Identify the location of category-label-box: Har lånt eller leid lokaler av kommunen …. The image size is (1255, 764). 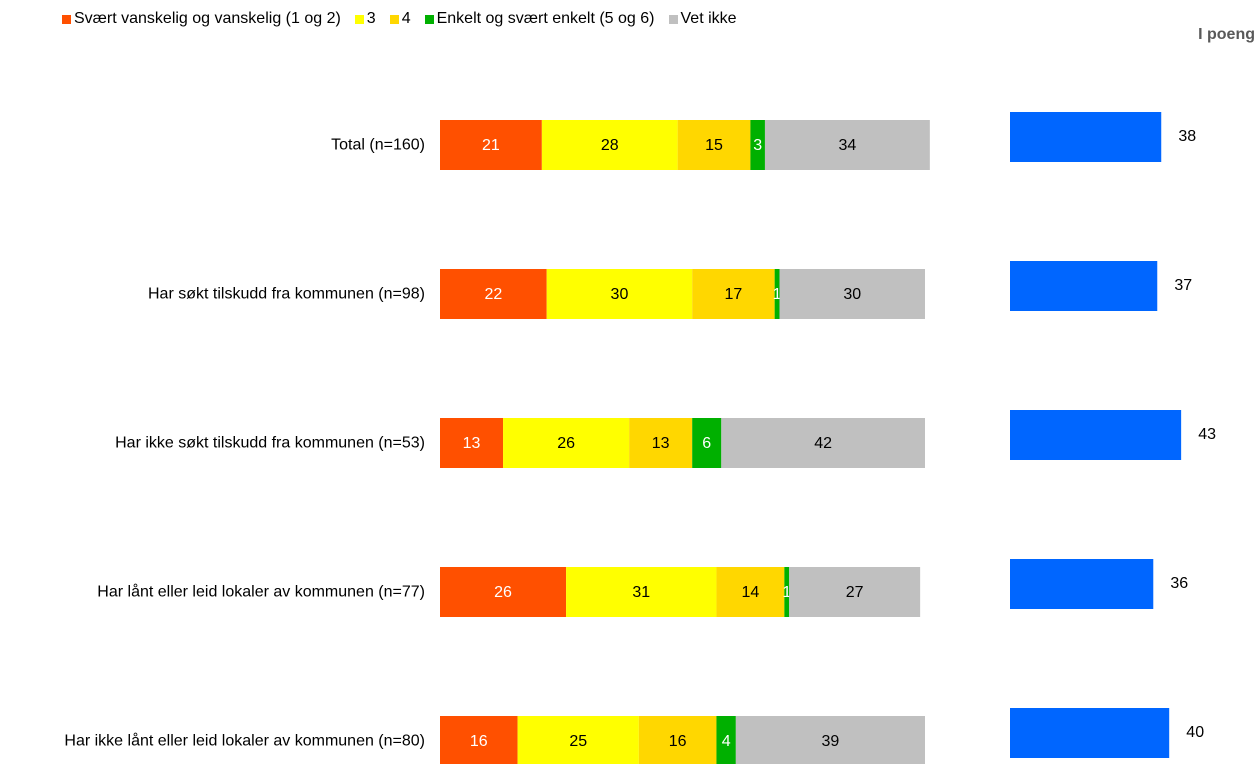
(217, 592).